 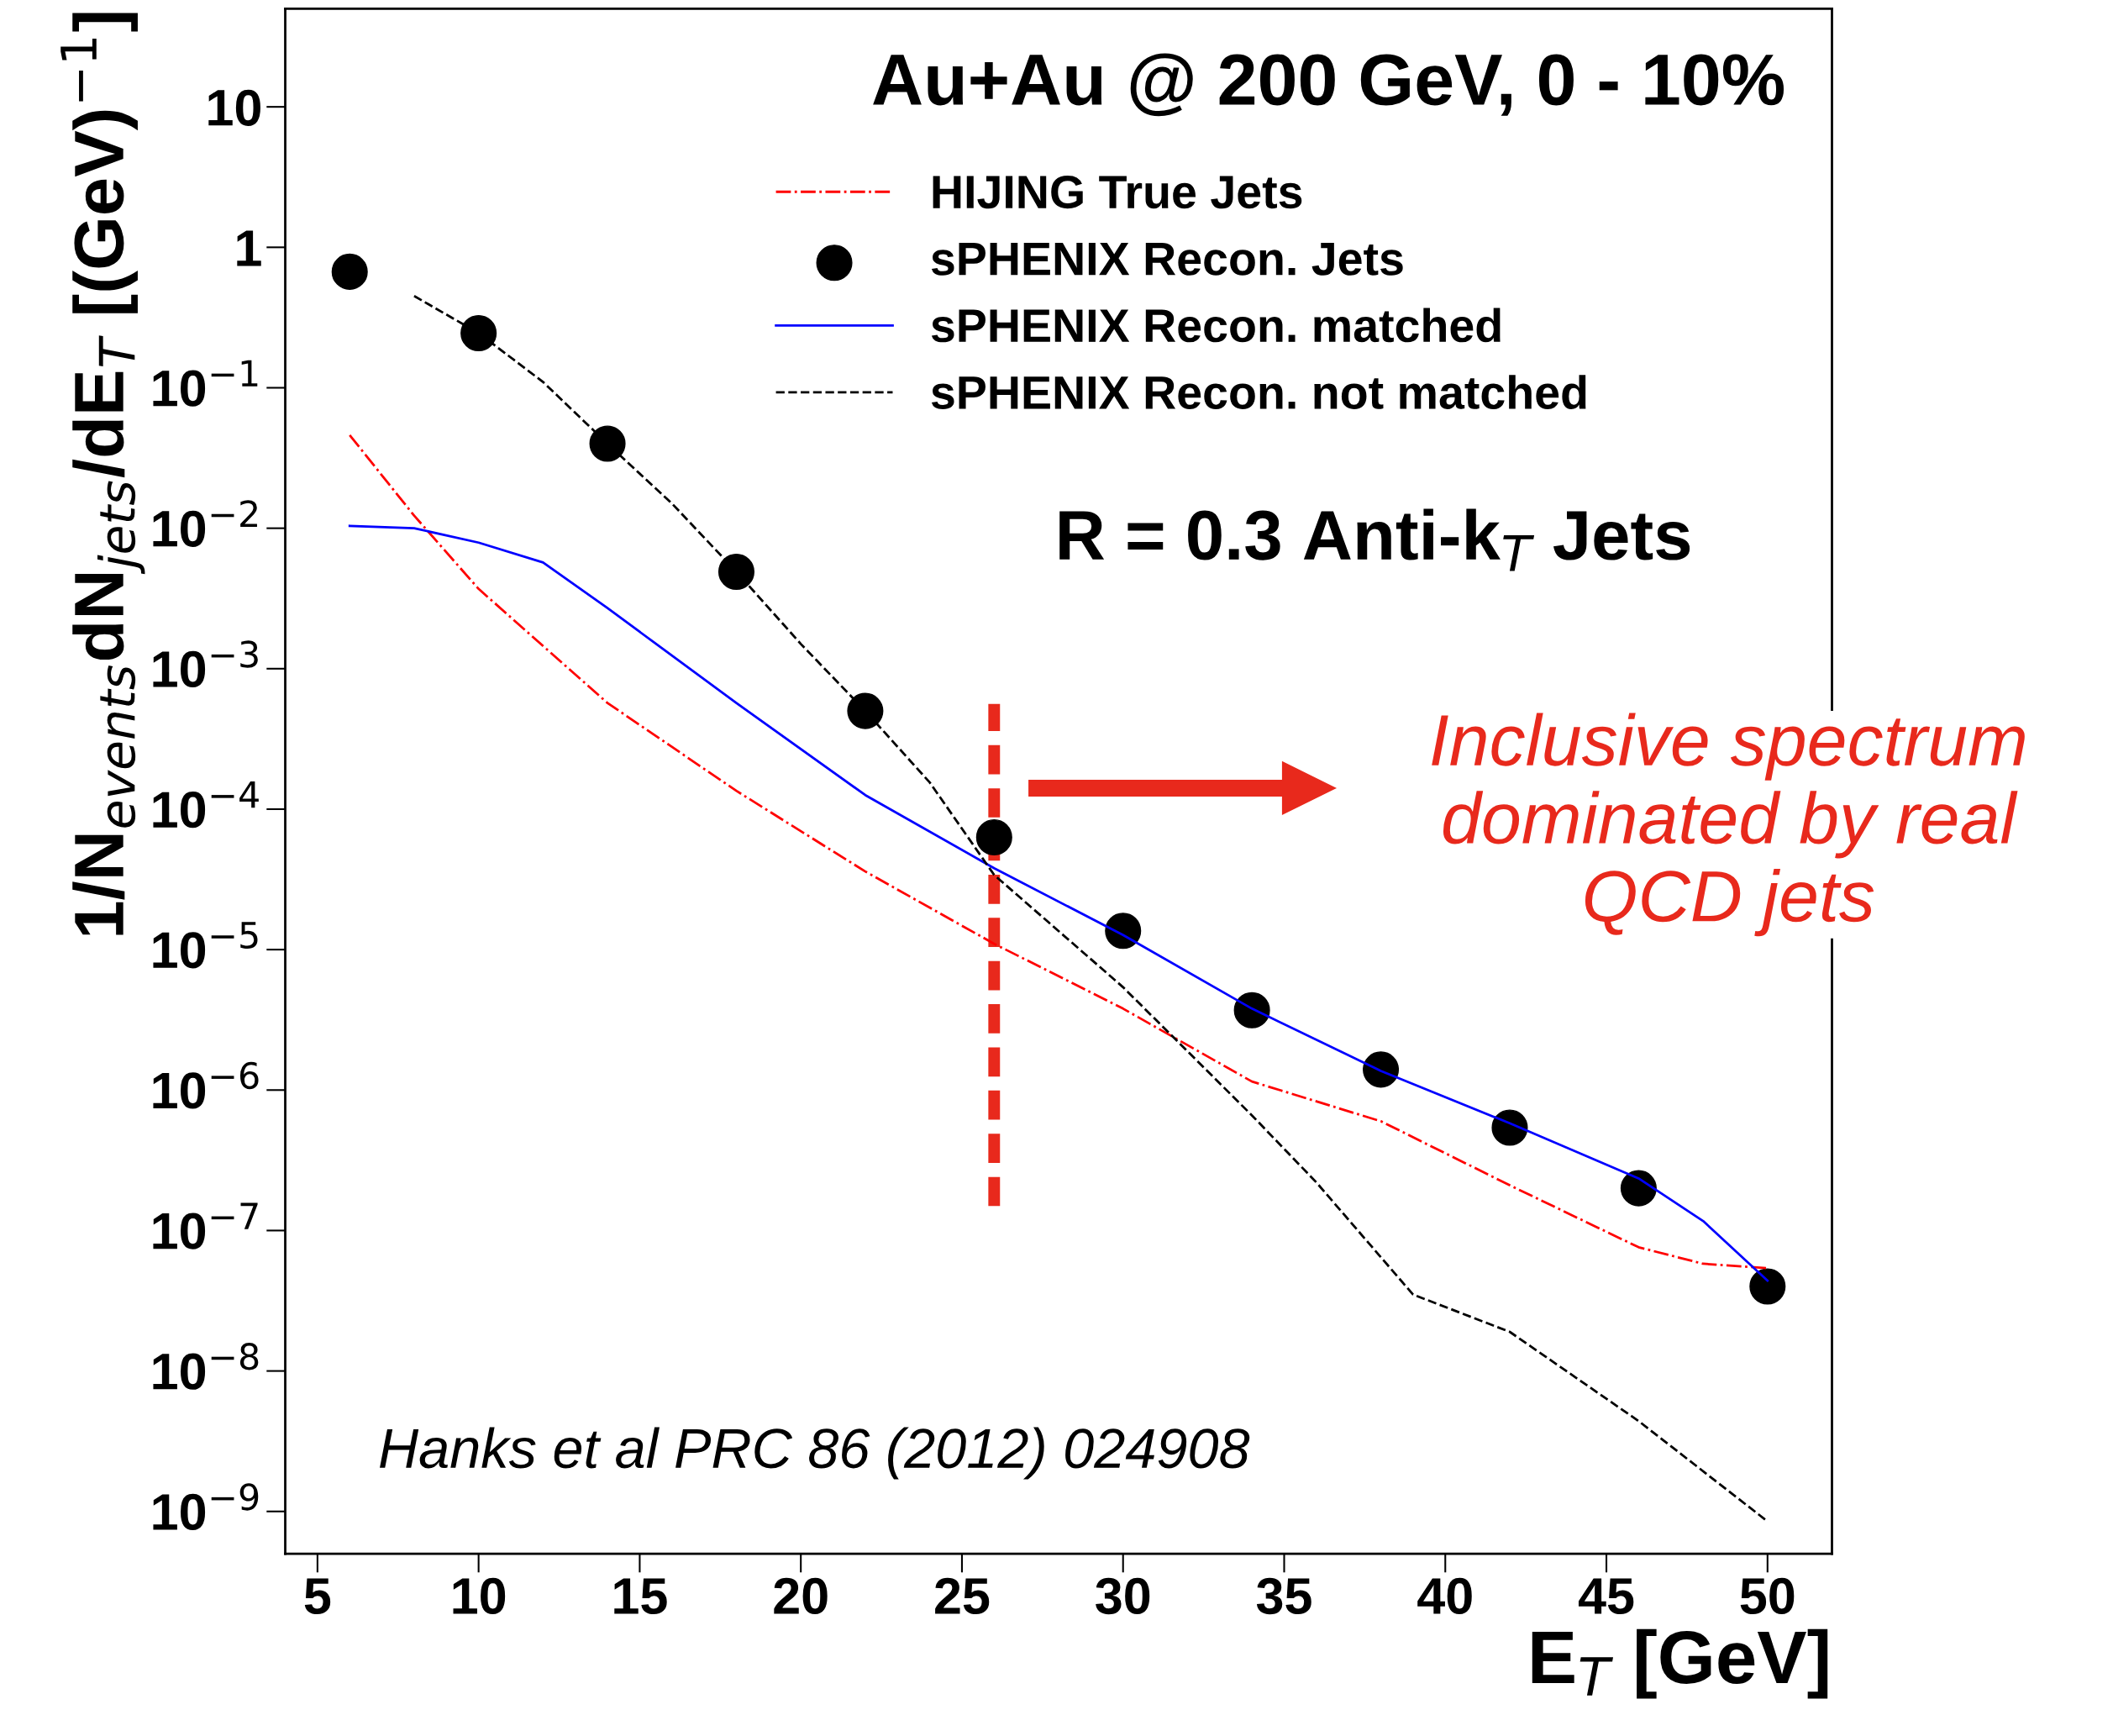 I want to click on x-tick-label: 40, so click(x=1445, y=1596).